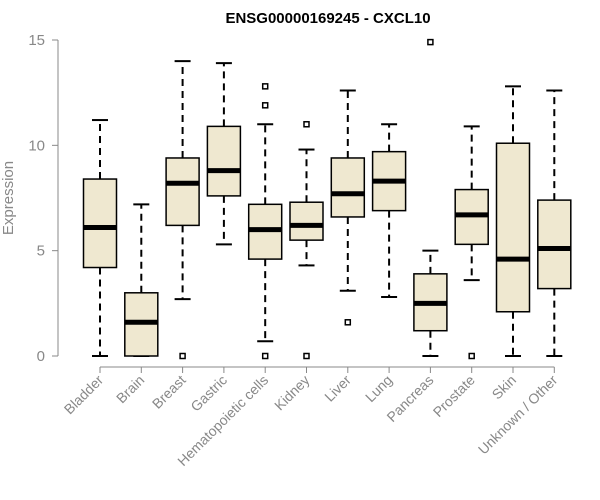 This screenshot has width=600, height=500. What do you see at coordinates (43, 198) in the screenshot?
I see `y-axis: 0 5 10 15` at bounding box center [43, 198].